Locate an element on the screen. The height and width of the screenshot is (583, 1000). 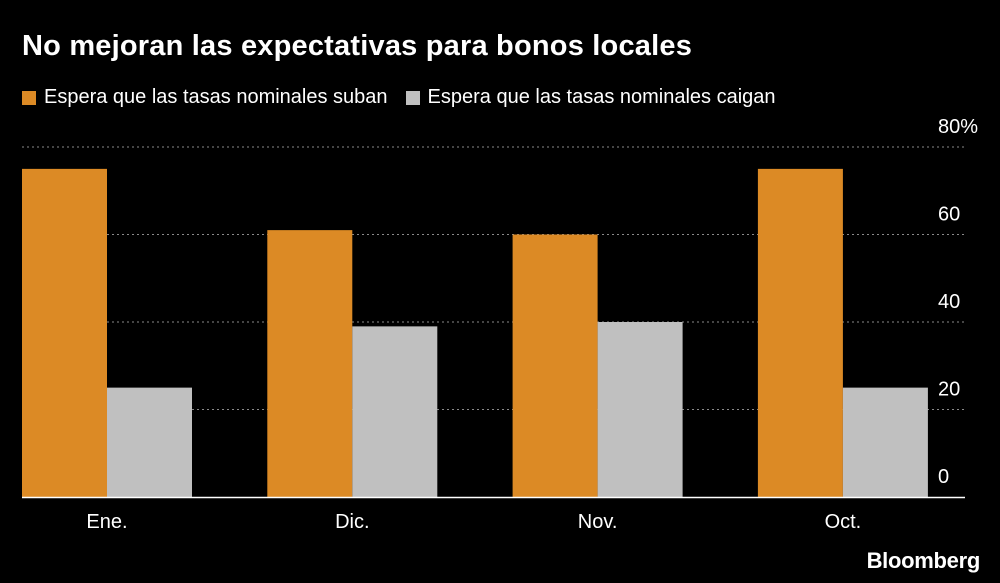
y-tick-label: 80% is located at coordinates (958, 127).